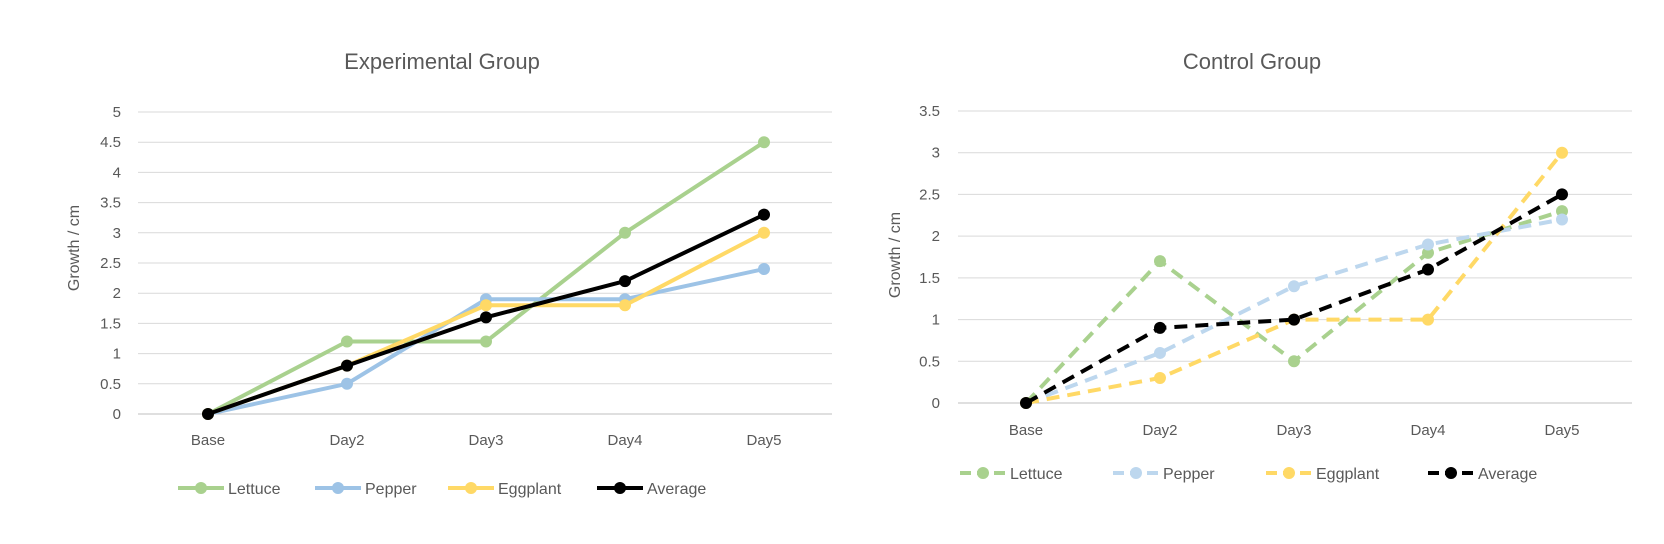 The width and height of the screenshot is (1664, 544). Describe the element at coordinates (110, 142) in the screenshot. I see `y-tick-label: 4.5` at that location.